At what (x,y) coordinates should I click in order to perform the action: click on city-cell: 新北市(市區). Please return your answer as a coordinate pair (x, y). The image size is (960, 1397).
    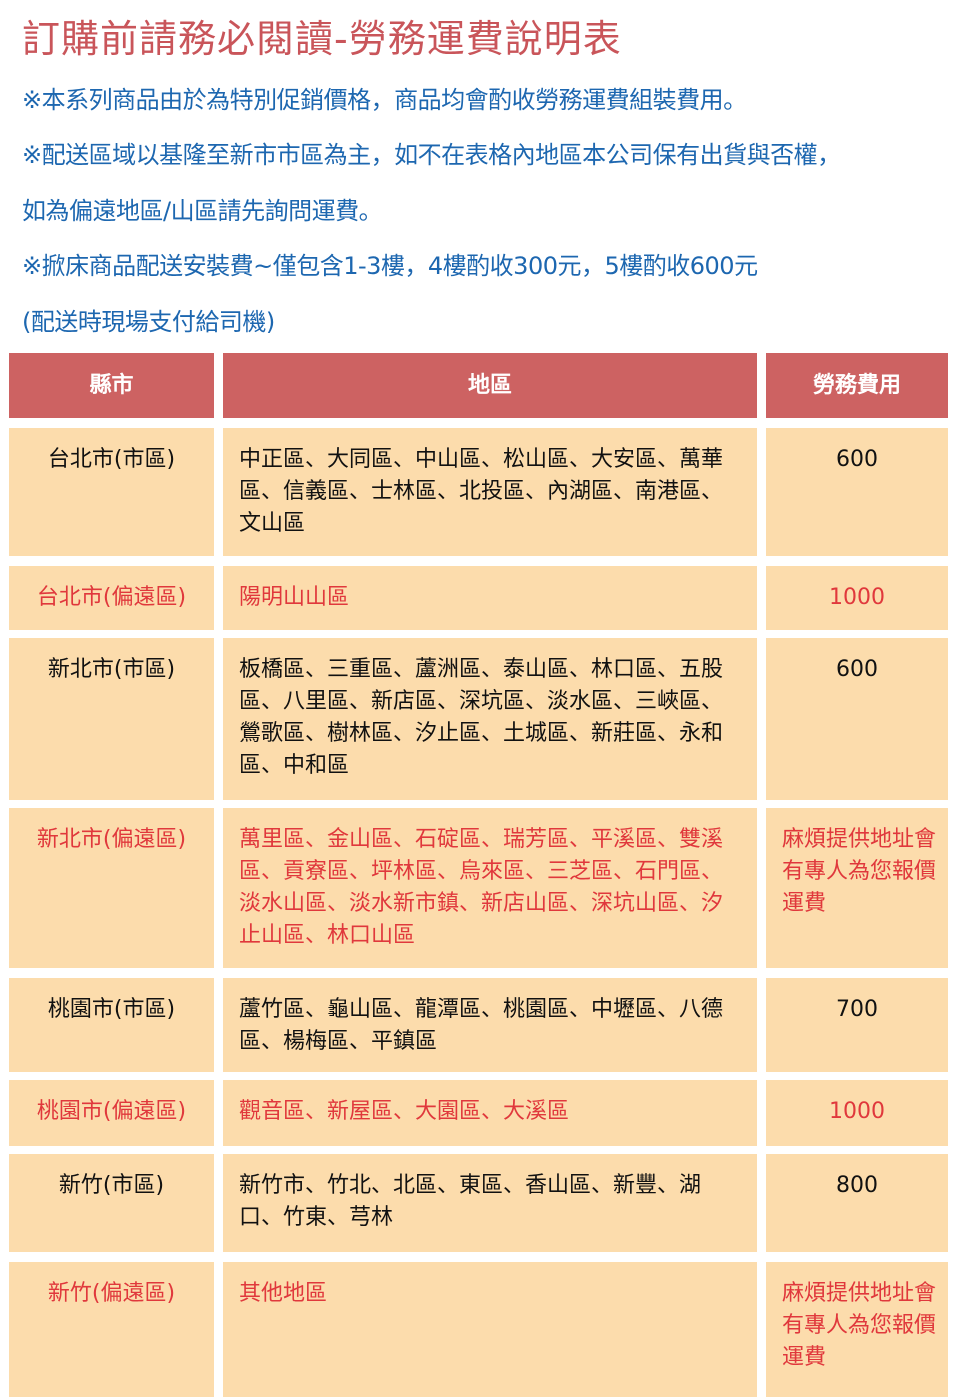
    Looking at the image, I should click on (111, 719).